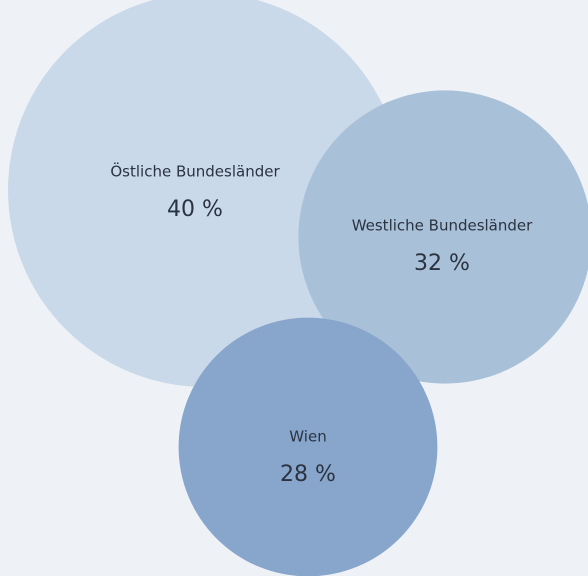 This screenshot has width=588, height=576. What do you see at coordinates (308, 474) in the screenshot?
I see `bubble-value-label: 28 %` at bounding box center [308, 474].